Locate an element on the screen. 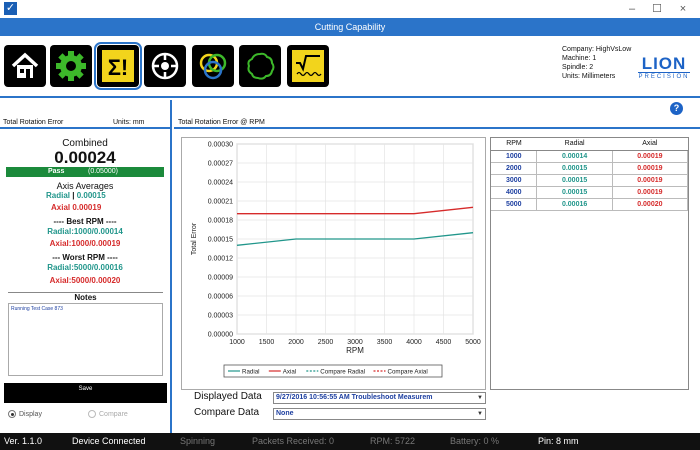  toolbar: Σ! is located at coordinates (350, 67).